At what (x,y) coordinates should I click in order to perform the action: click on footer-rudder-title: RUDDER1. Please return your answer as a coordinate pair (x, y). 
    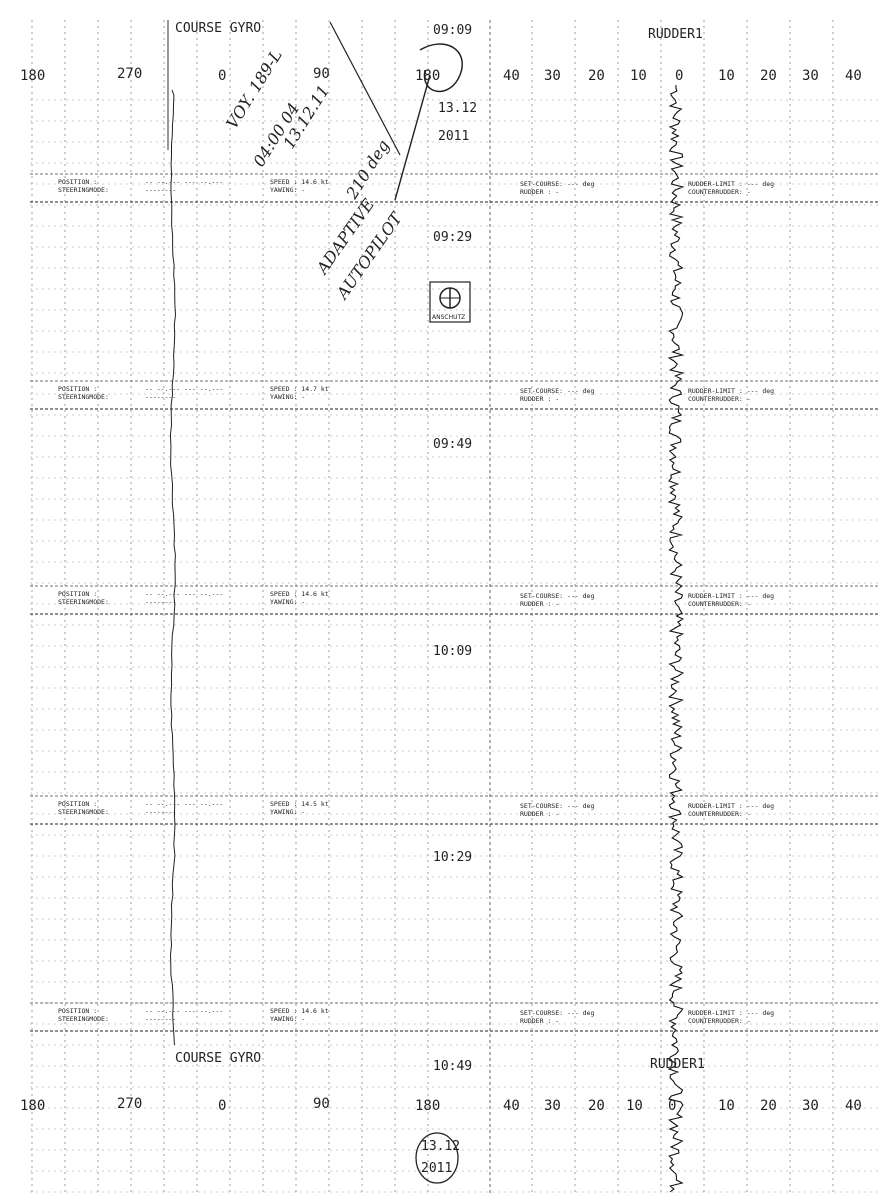
    Looking at the image, I should click on (677, 1064).